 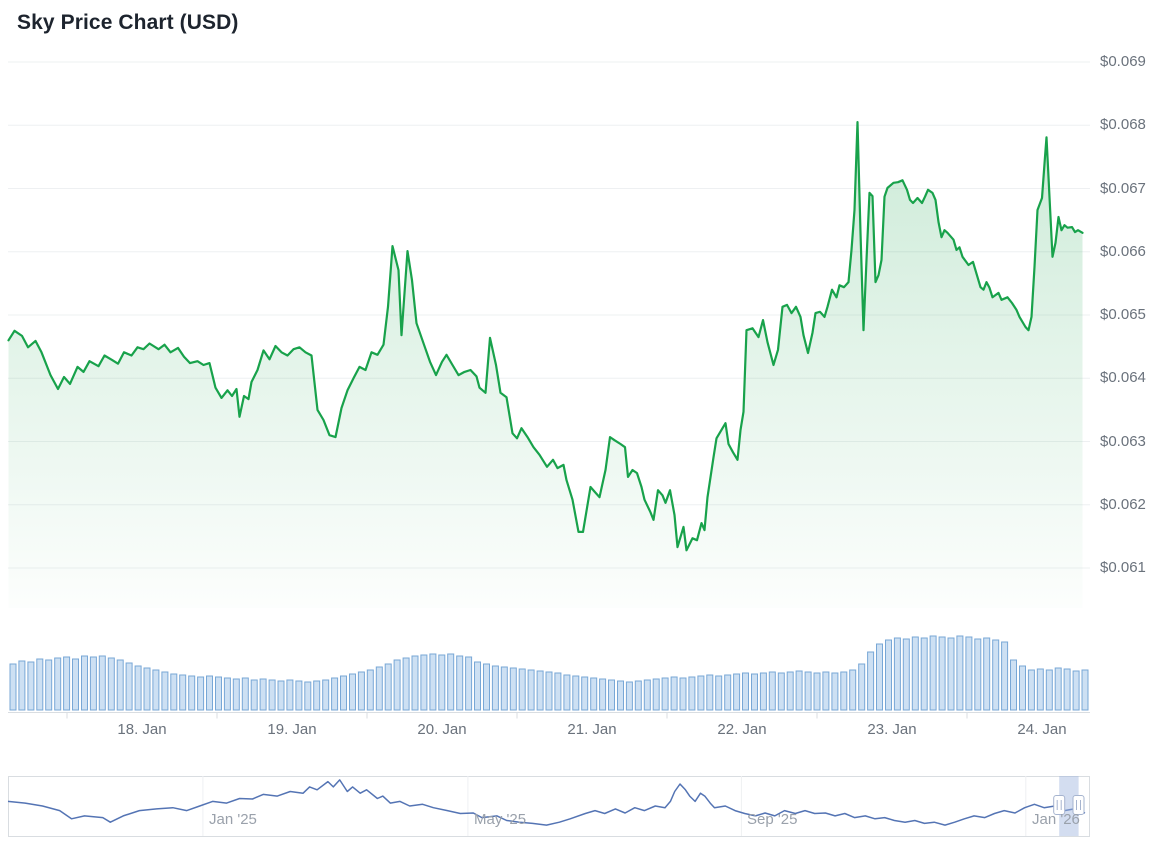 What do you see at coordinates (1123, 441) in the screenshot?
I see `y-axis-label: $0.063` at bounding box center [1123, 441].